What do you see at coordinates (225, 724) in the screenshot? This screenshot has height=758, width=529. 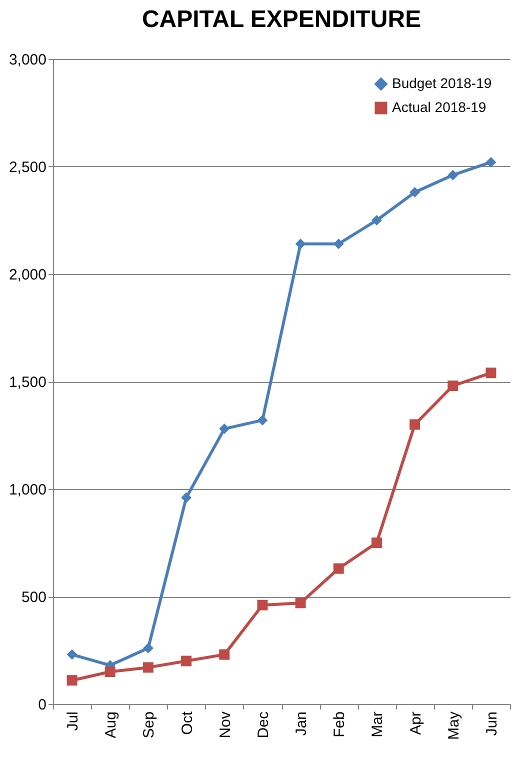 I see `x-tick-label: Nov` at bounding box center [225, 724].